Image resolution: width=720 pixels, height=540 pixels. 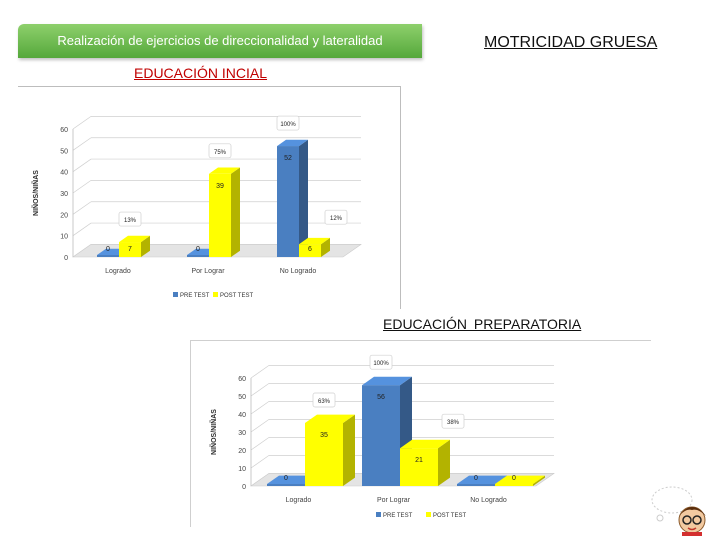 What do you see at coordinates (571, 42) in the screenshot?
I see `page-title: MOTRICIDAD GRUESA` at bounding box center [571, 42].